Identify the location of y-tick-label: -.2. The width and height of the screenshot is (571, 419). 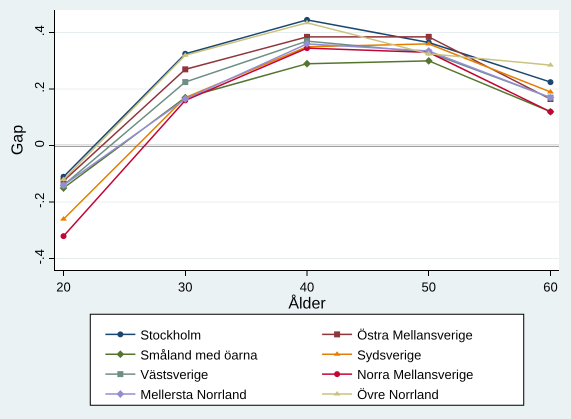
(39, 200).